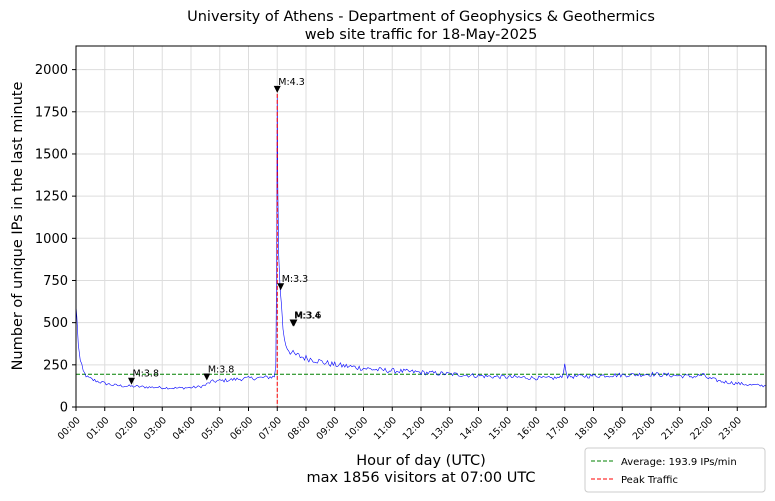 Image resolution: width=775 pixels, height=501 pixels. What do you see at coordinates (679, 462) in the screenshot?
I see `legend-average-label: Average: 193.9 IPs/min` at bounding box center [679, 462].